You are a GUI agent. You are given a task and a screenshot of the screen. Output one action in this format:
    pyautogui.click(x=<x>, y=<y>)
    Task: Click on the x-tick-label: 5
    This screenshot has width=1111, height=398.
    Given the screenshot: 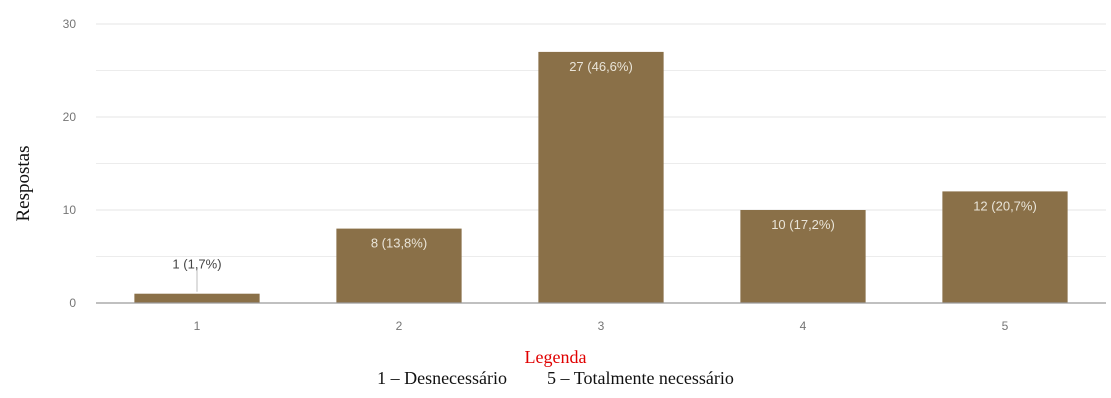 What is the action you would take?
    pyautogui.click(x=1005, y=326)
    